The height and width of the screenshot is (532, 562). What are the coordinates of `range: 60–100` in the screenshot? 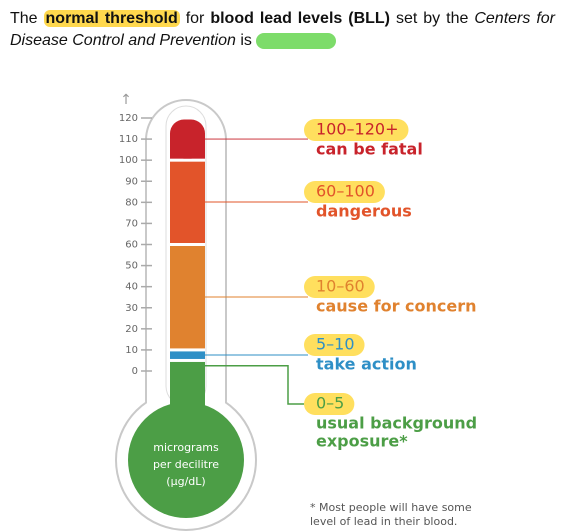 It's located at (345, 191).